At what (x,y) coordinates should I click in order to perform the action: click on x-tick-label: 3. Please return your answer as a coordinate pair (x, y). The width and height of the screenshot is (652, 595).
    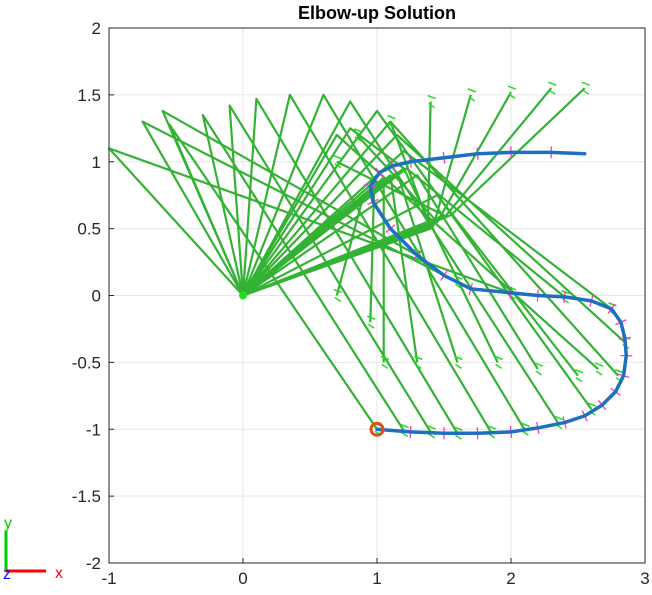
    Looking at the image, I should click on (644, 578).